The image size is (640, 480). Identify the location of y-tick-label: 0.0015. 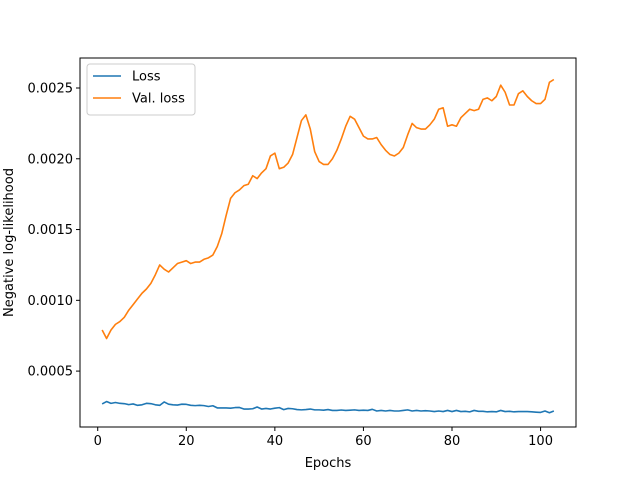
(51, 230).